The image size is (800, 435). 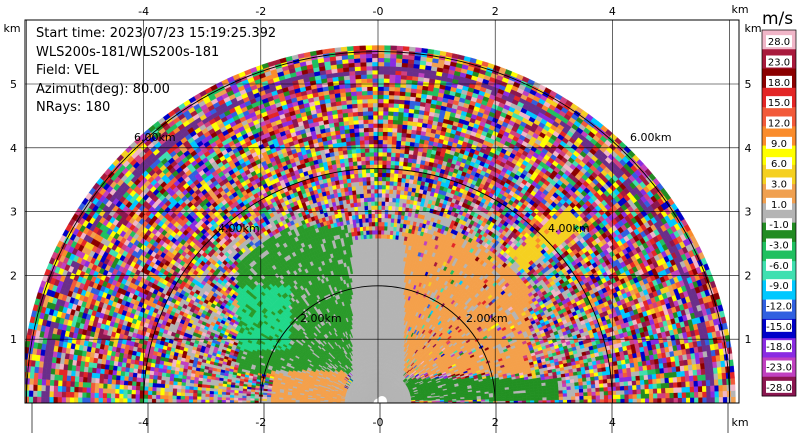 What do you see at coordinates (495, 422) in the screenshot?
I see `x-tick-label-bottom: 2` at bounding box center [495, 422].